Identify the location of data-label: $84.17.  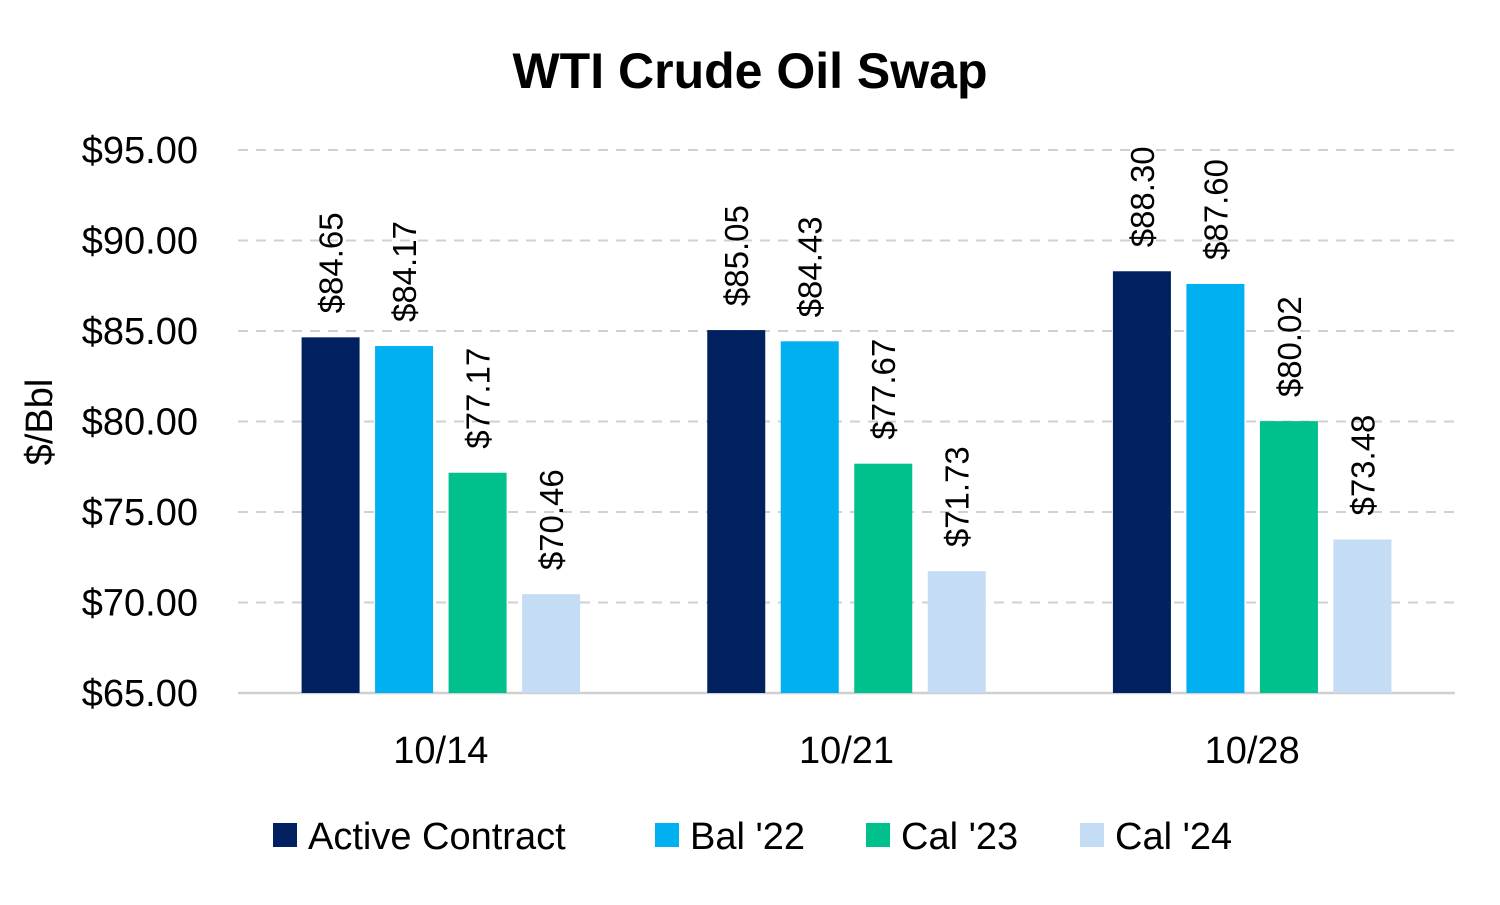
(404, 271).